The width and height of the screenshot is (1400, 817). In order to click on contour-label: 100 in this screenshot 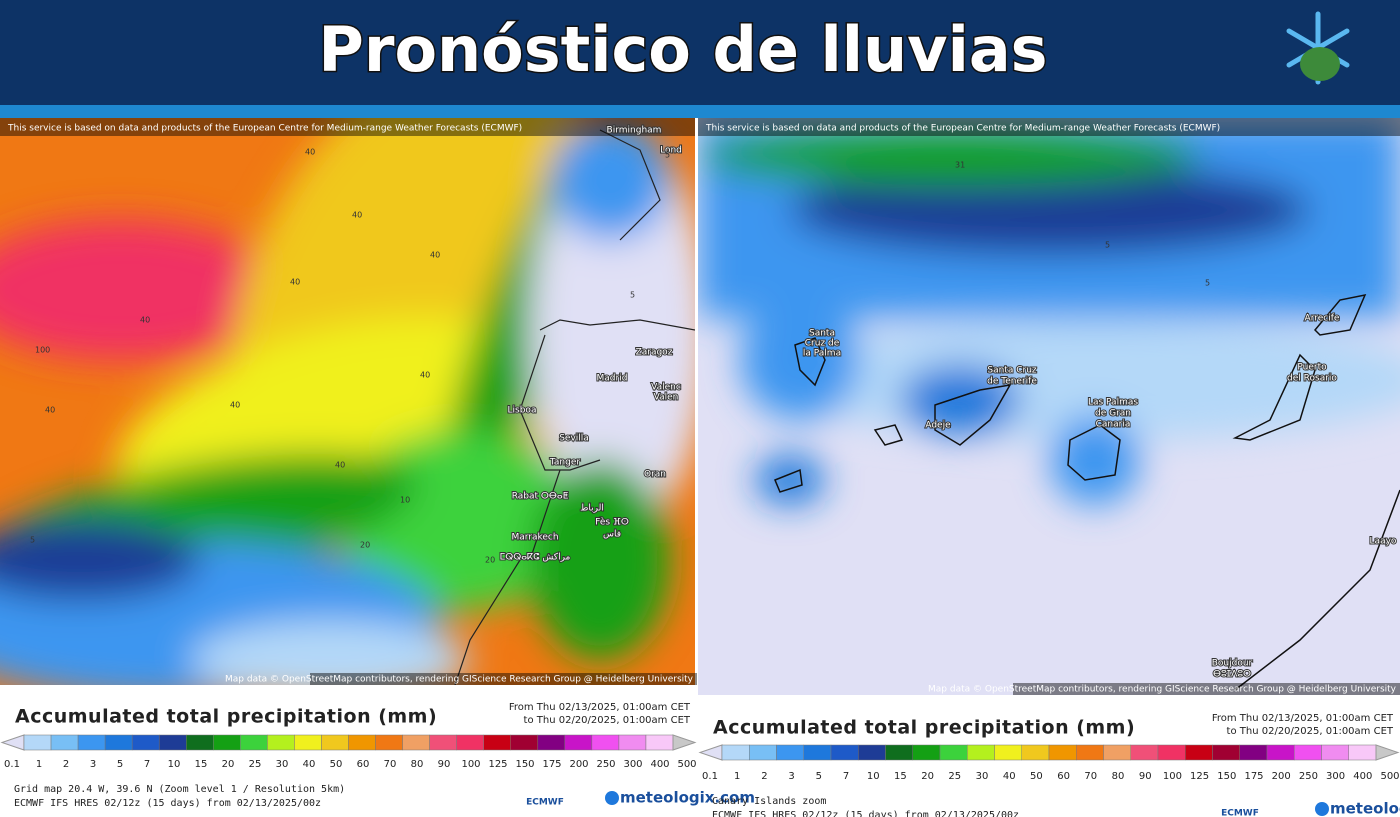, I will do `click(42, 350)`.